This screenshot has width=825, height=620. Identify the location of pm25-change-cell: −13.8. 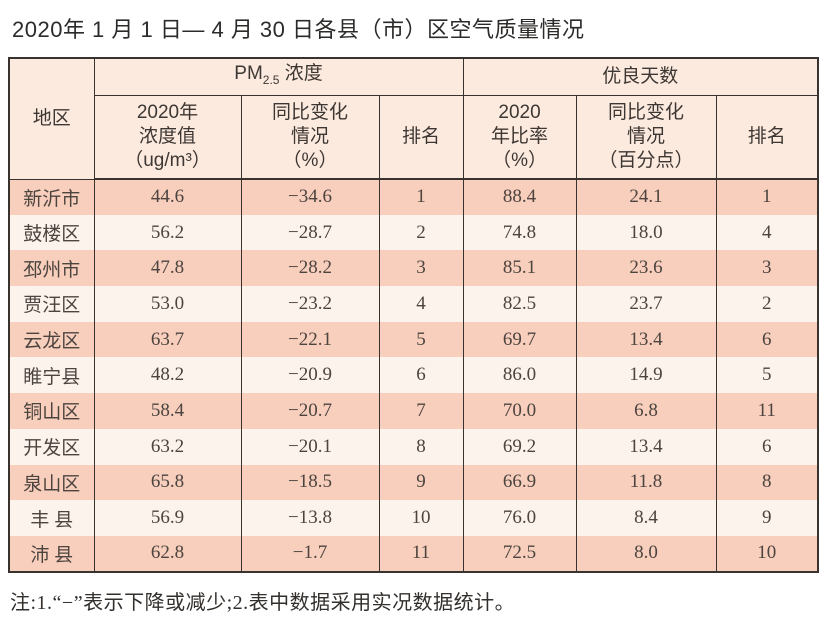
(310, 518).